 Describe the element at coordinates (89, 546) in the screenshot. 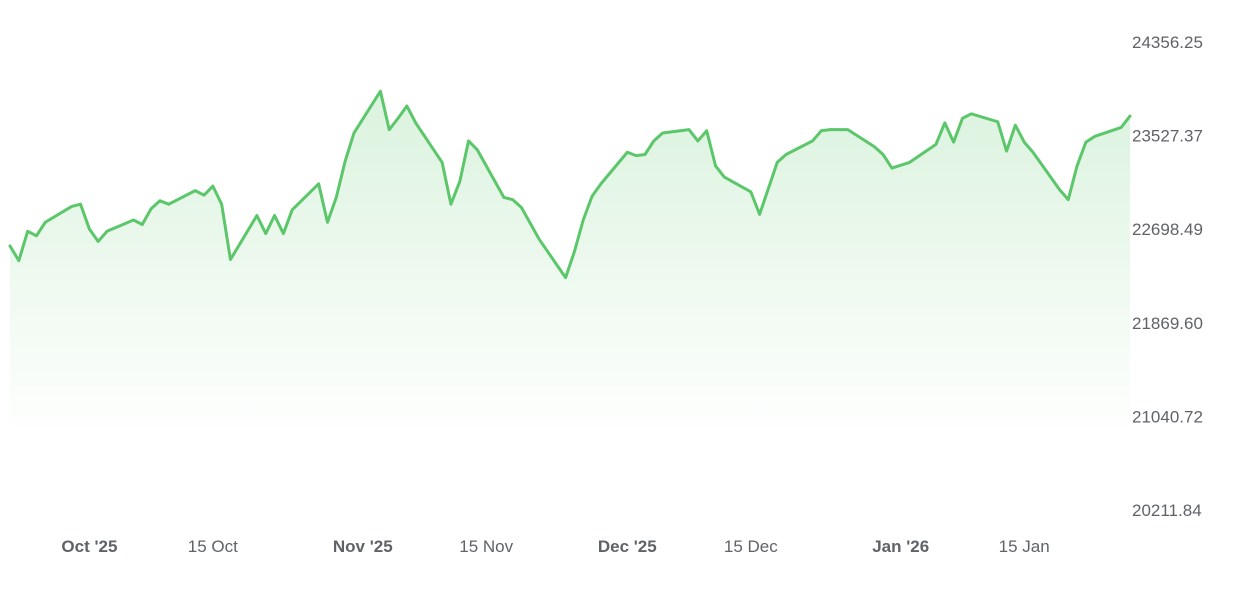

I see `x-tick-label: Oct '25` at that location.